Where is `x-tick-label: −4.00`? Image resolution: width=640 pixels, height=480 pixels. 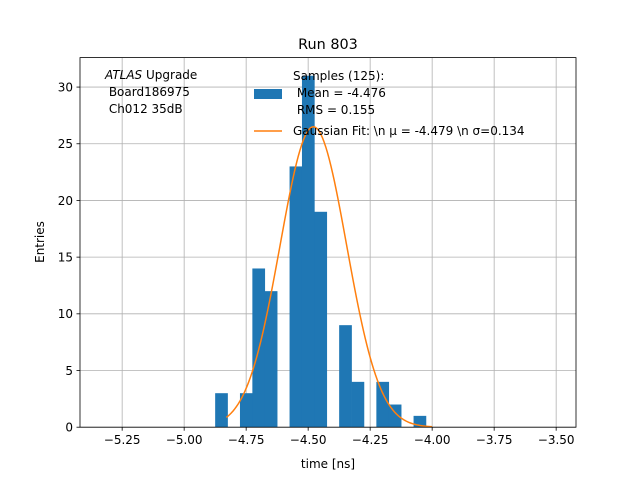
x-tick-label: −4.00 is located at coordinates (432, 440).